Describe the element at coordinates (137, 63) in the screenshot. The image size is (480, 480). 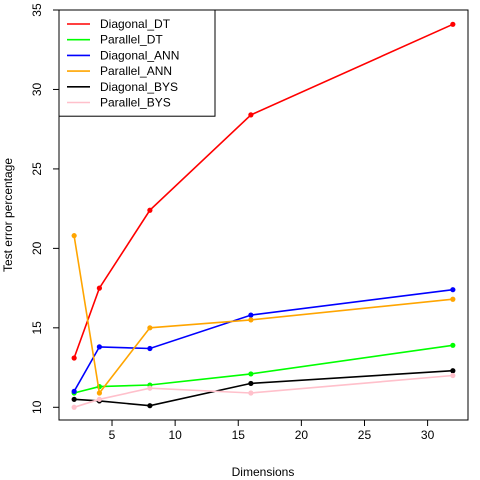
I see `legend-box` at that location.